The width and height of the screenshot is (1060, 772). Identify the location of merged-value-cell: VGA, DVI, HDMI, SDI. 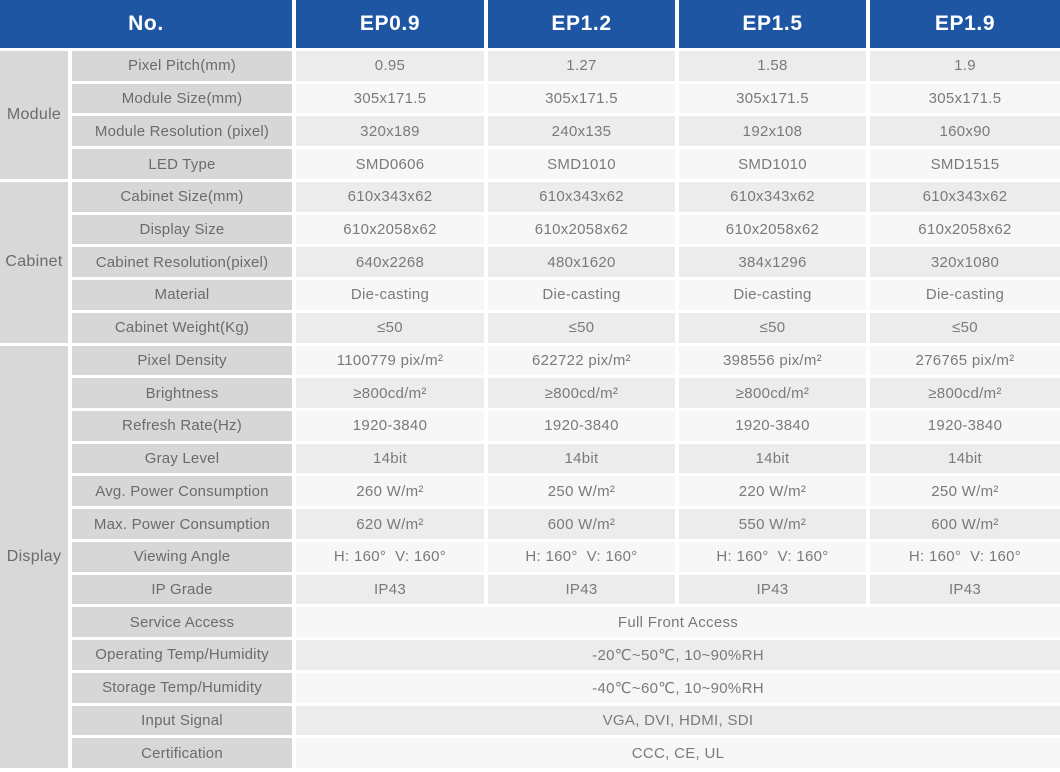
(678, 720).